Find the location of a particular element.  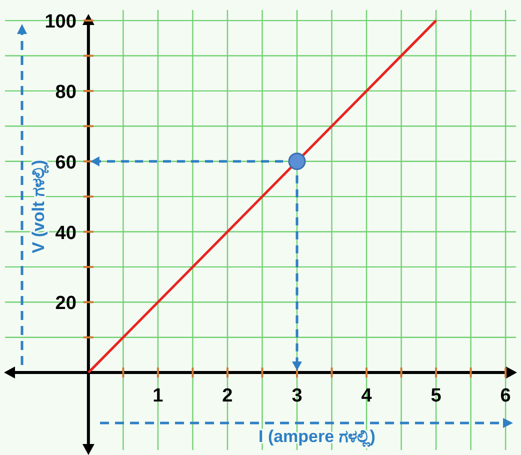

y-tick-label: 100 is located at coordinates (60, 22).